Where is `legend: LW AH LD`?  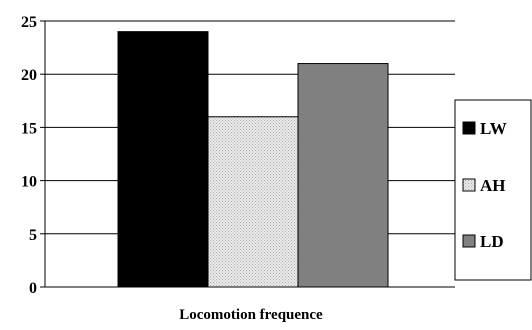 legend: LW AH LD is located at coordinates (493, 190).